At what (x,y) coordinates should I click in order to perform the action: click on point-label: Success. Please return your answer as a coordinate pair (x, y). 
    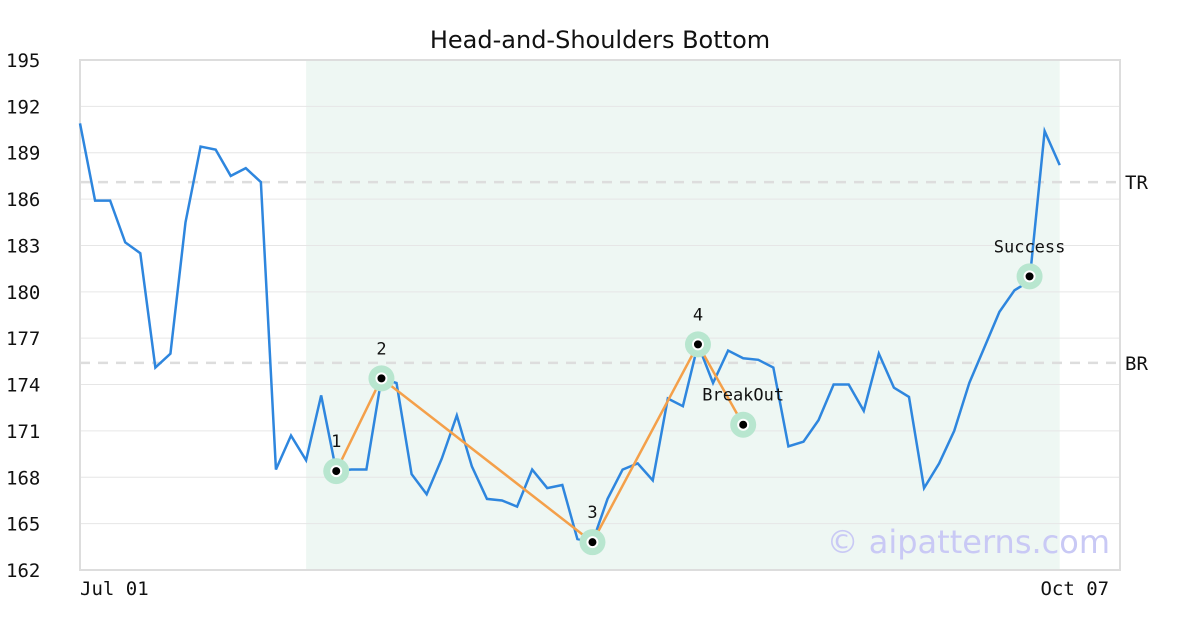
    Looking at the image, I should click on (1030, 247).